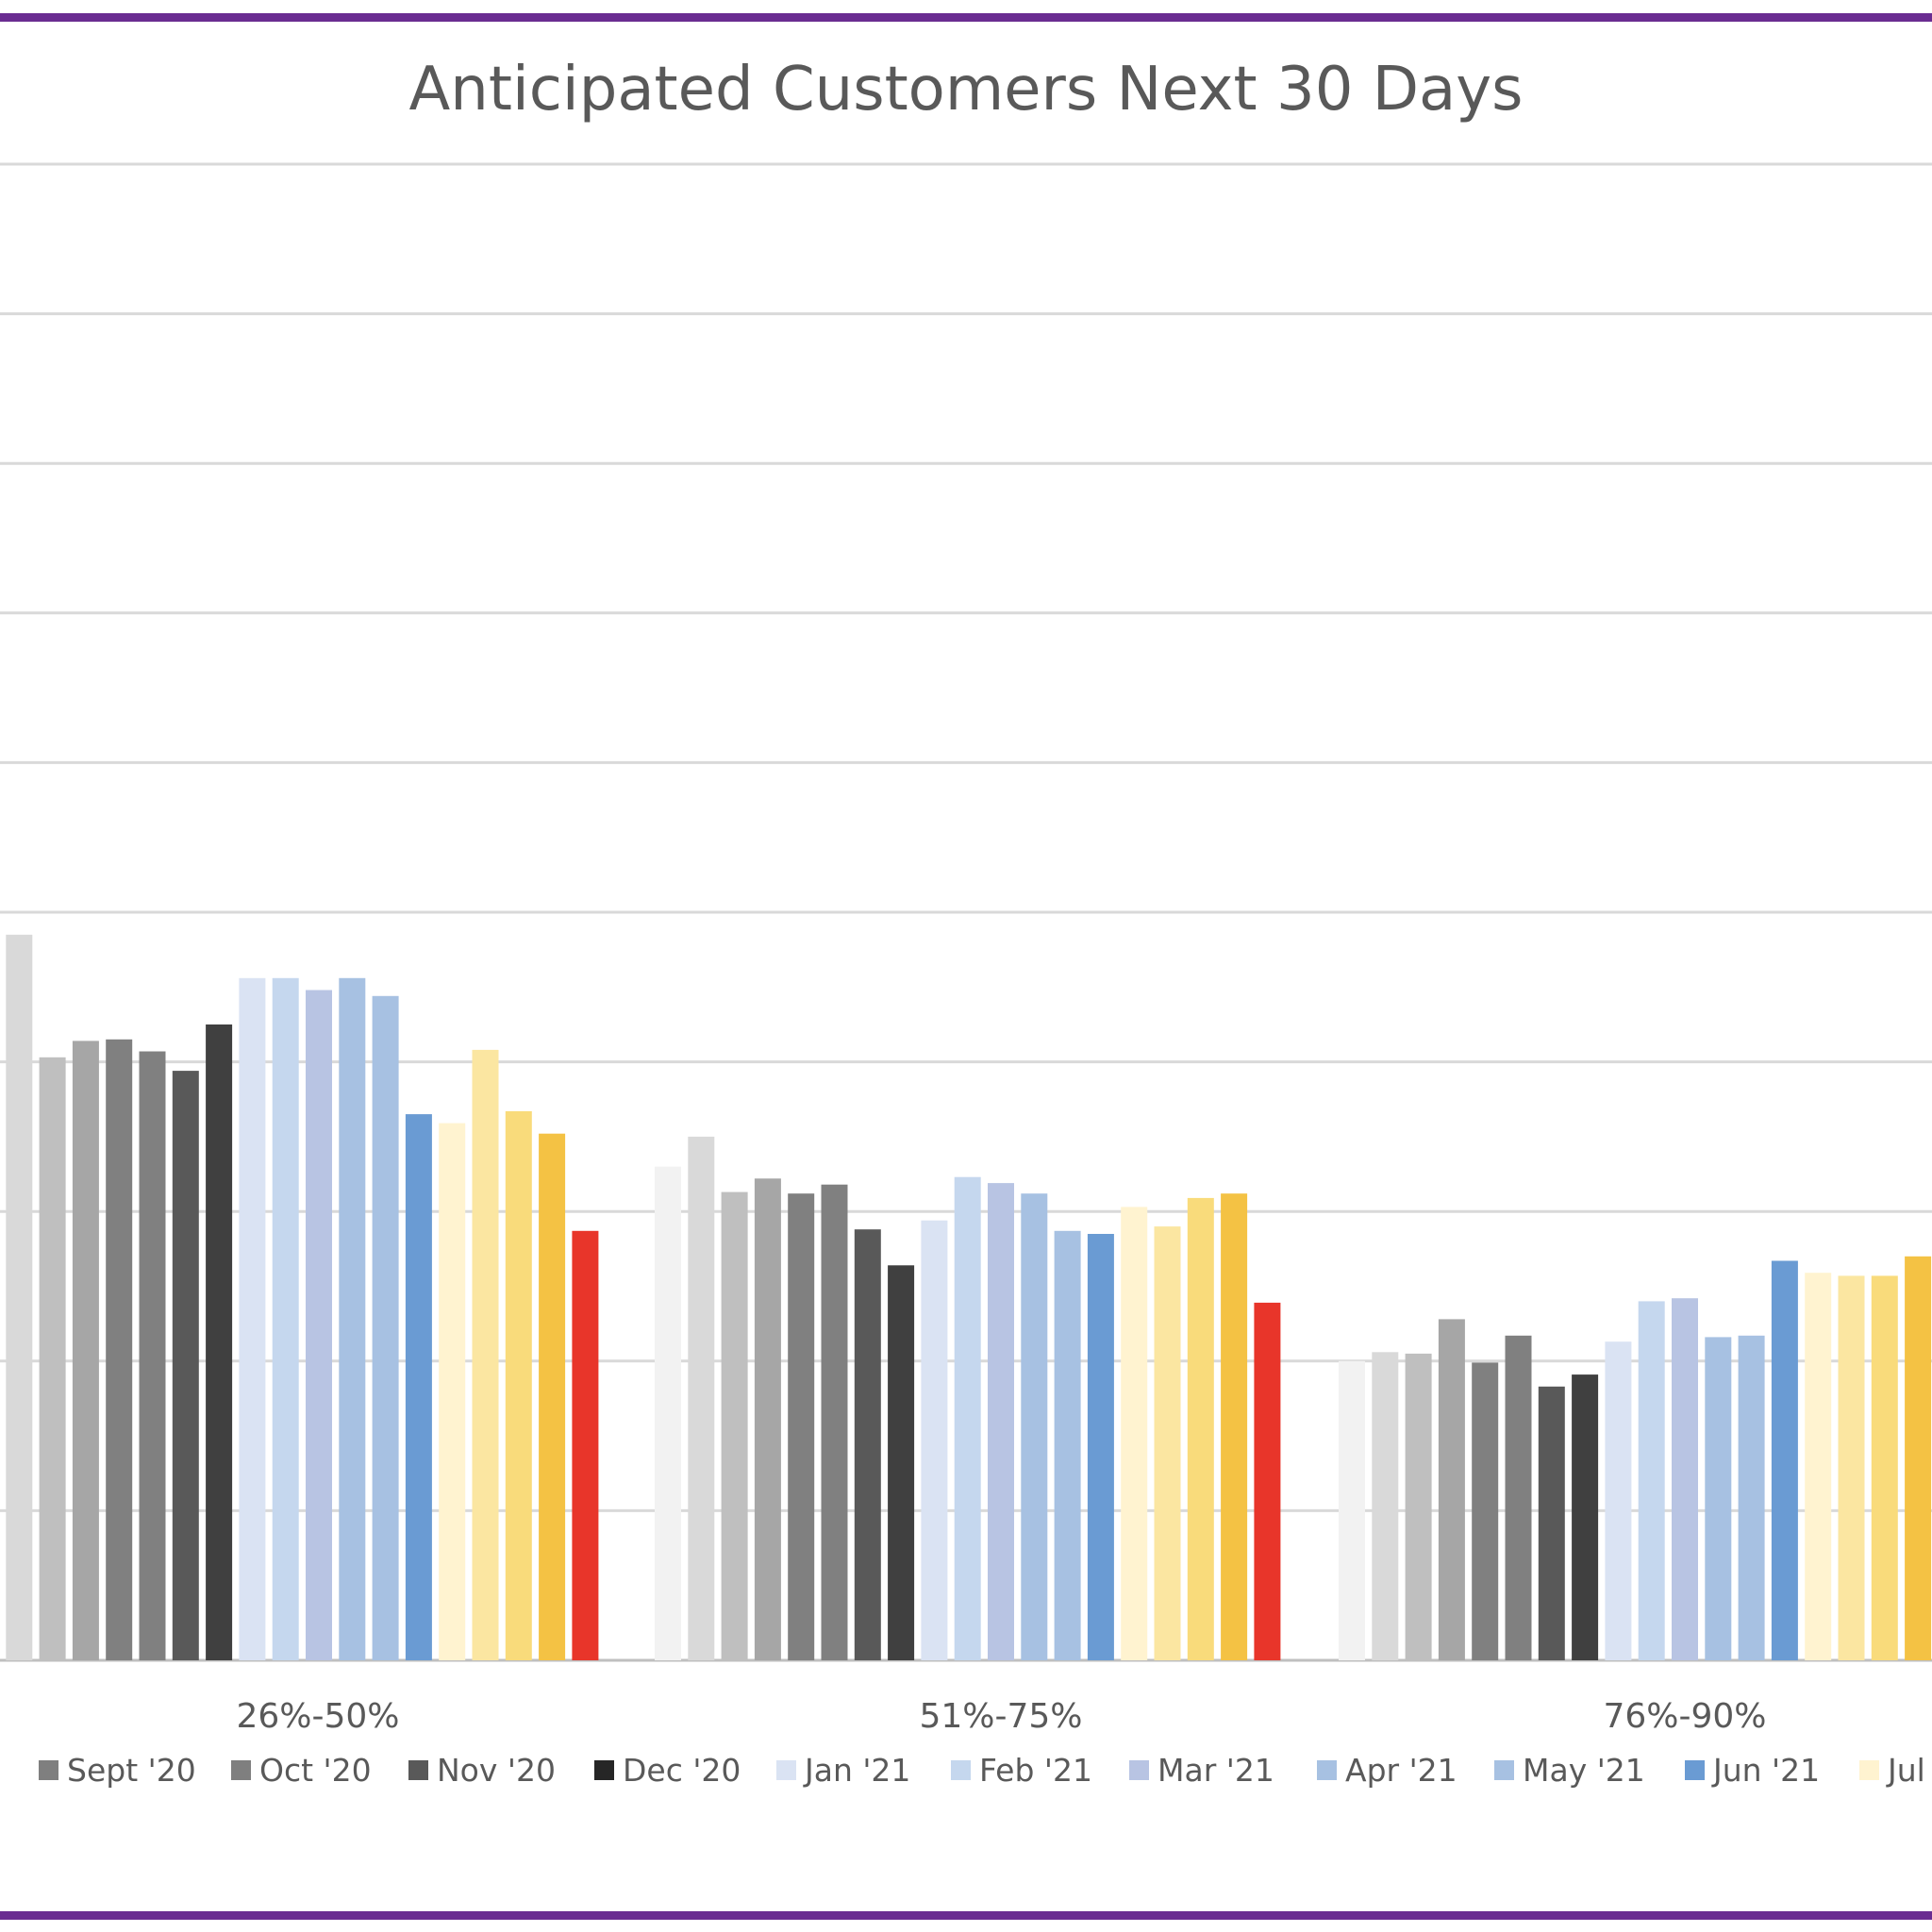 The width and height of the screenshot is (1932, 1932). What do you see at coordinates (317, 1716) in the screenshot?
I see `category-label: 26%-50%` at bounding box center [317, 1716].